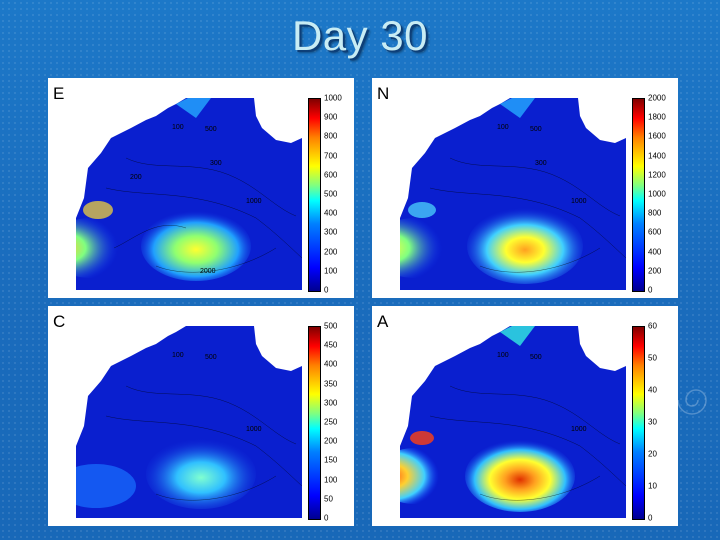 This screenshot has width=720, height=540. What do you see at coordinates (652, 390) in the screenshot?
I see `tick-label: 40` at bounding box center [652, 390].